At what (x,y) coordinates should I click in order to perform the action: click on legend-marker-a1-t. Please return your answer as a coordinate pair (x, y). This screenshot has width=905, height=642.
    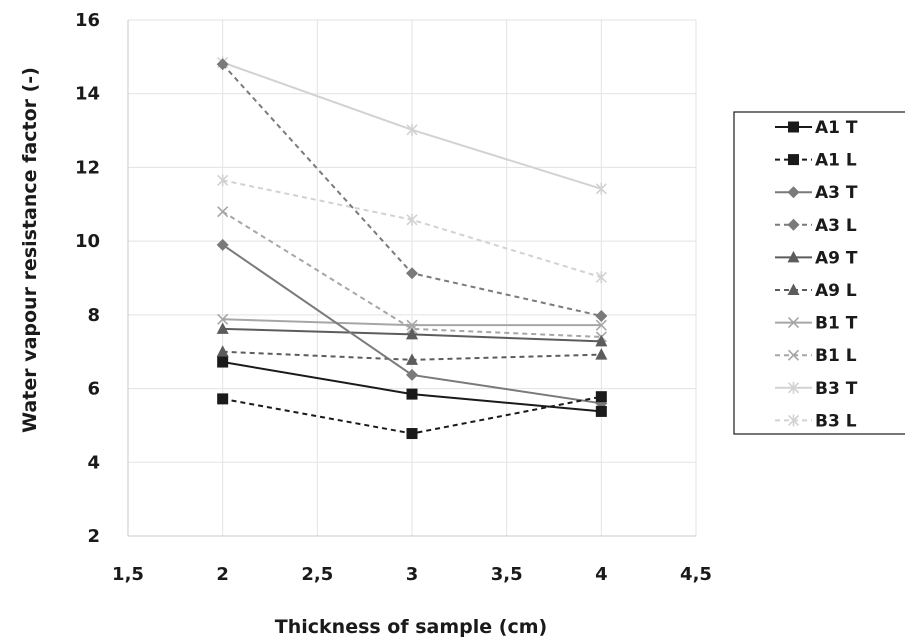
    Looking at the image, I should click on (793, 127).